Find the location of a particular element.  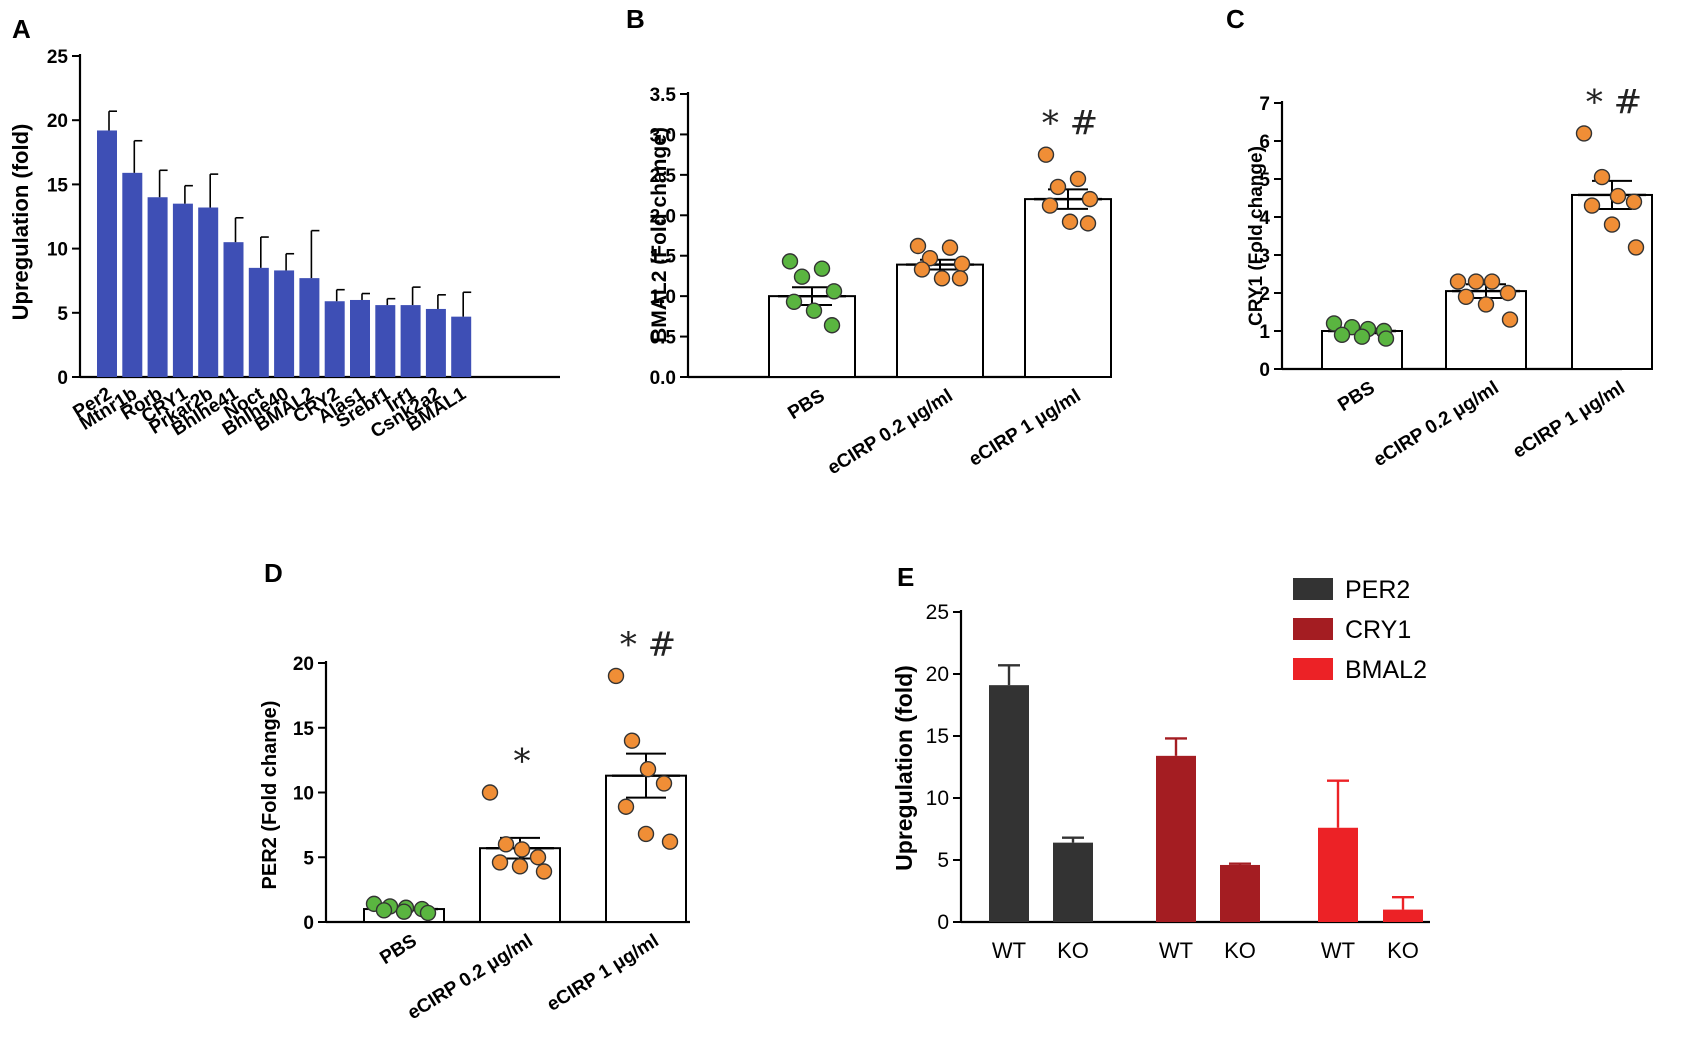

panel-e-y-tick-label: 10 is located at coordinates (937, 798).